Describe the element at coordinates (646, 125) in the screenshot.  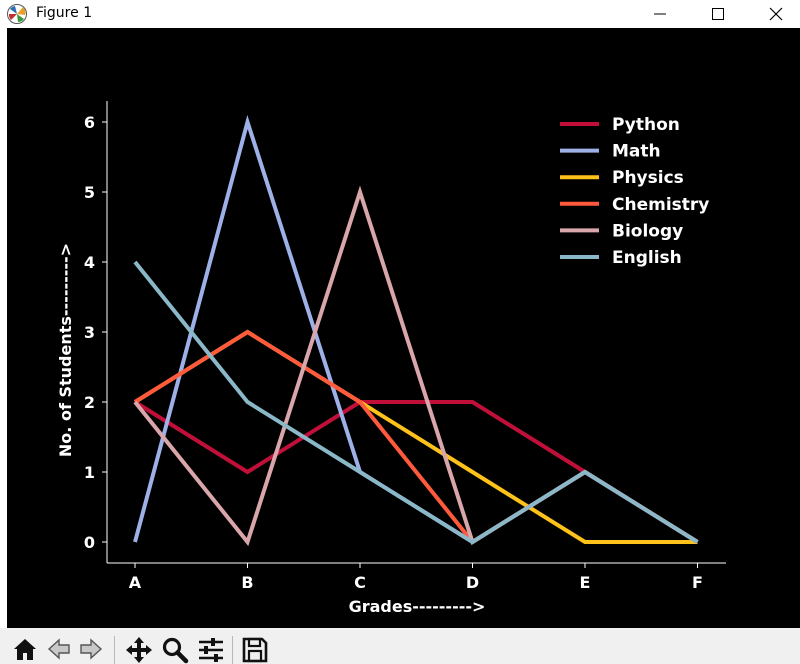
I see `legend-label-python: Python` at that location.